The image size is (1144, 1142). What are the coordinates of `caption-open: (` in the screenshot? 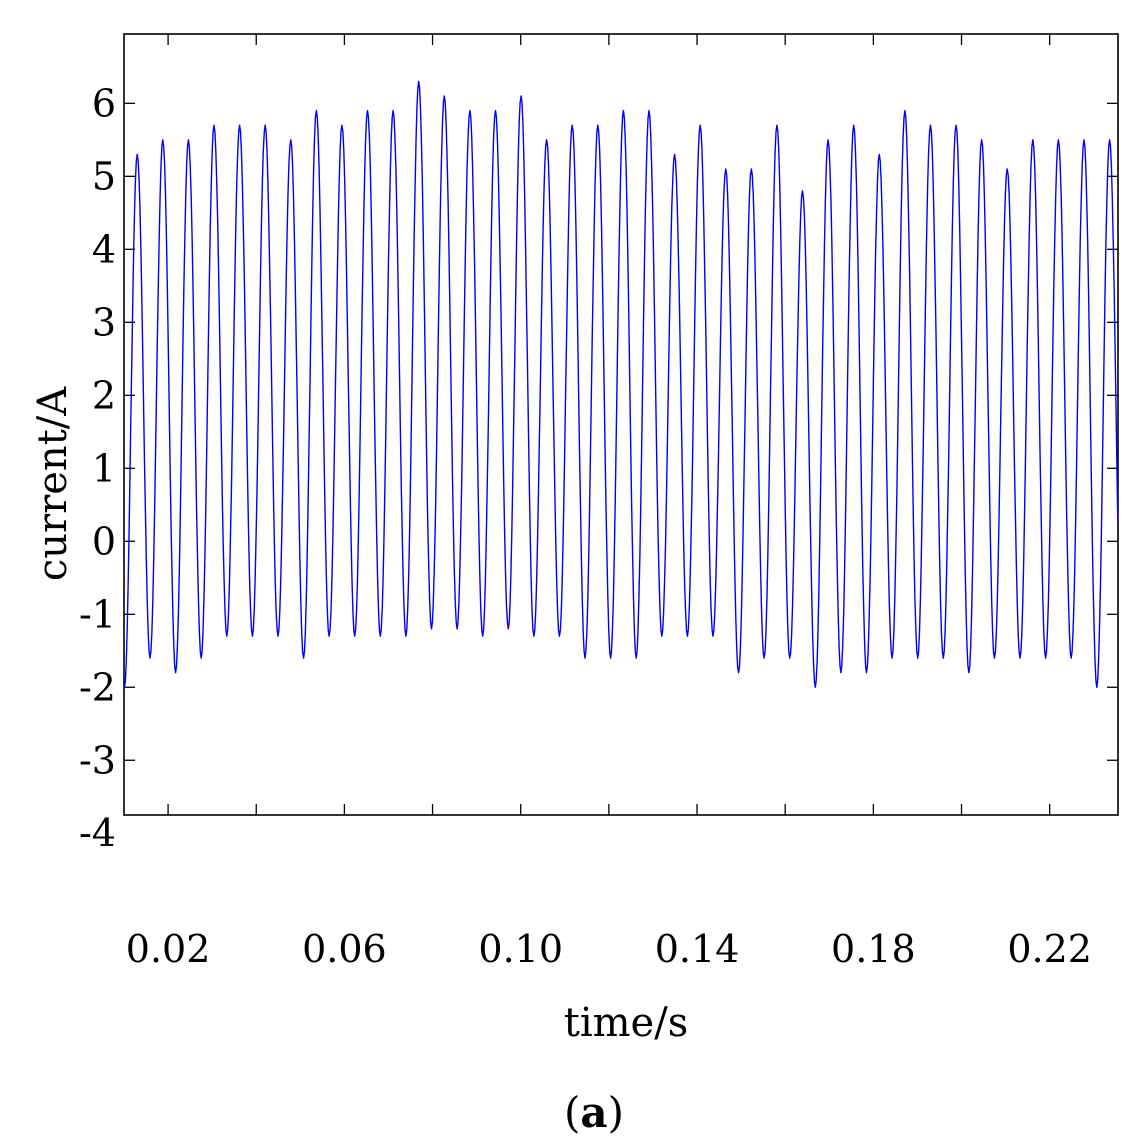 It's located at (572, 1112).